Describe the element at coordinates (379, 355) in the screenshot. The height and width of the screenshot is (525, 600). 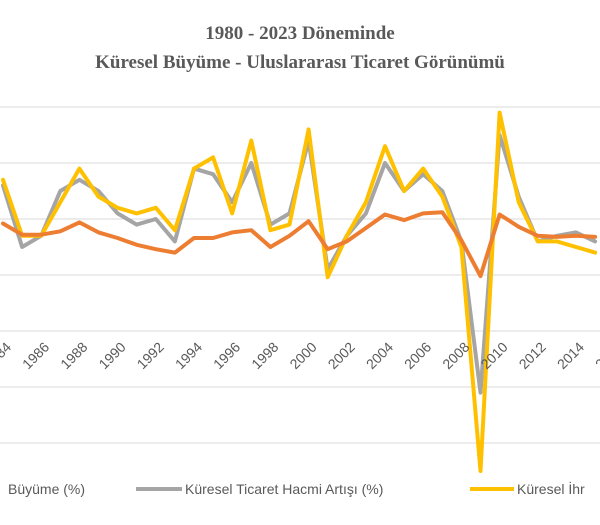
I see `x-tick-label: 2004` at that location.